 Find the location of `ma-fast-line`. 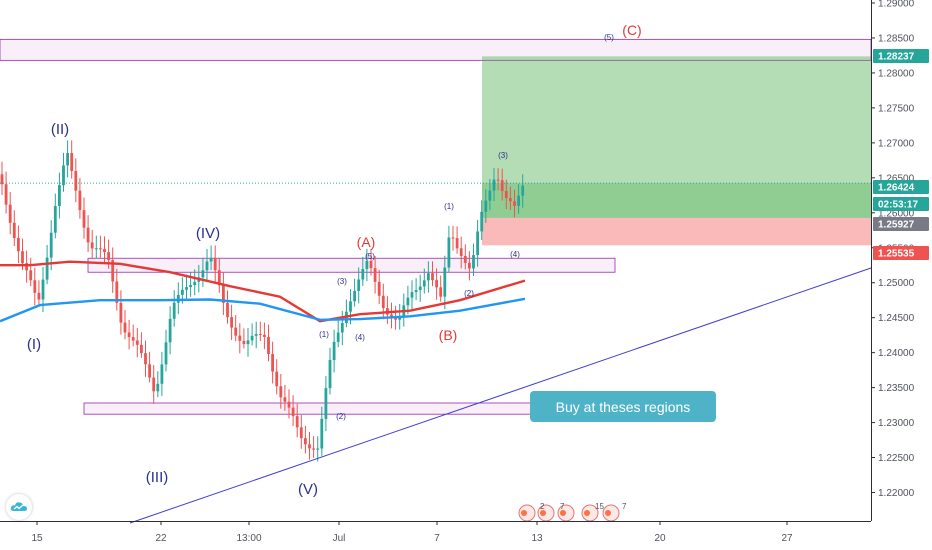

ma-fast-line is located at coordinates (263, 291).